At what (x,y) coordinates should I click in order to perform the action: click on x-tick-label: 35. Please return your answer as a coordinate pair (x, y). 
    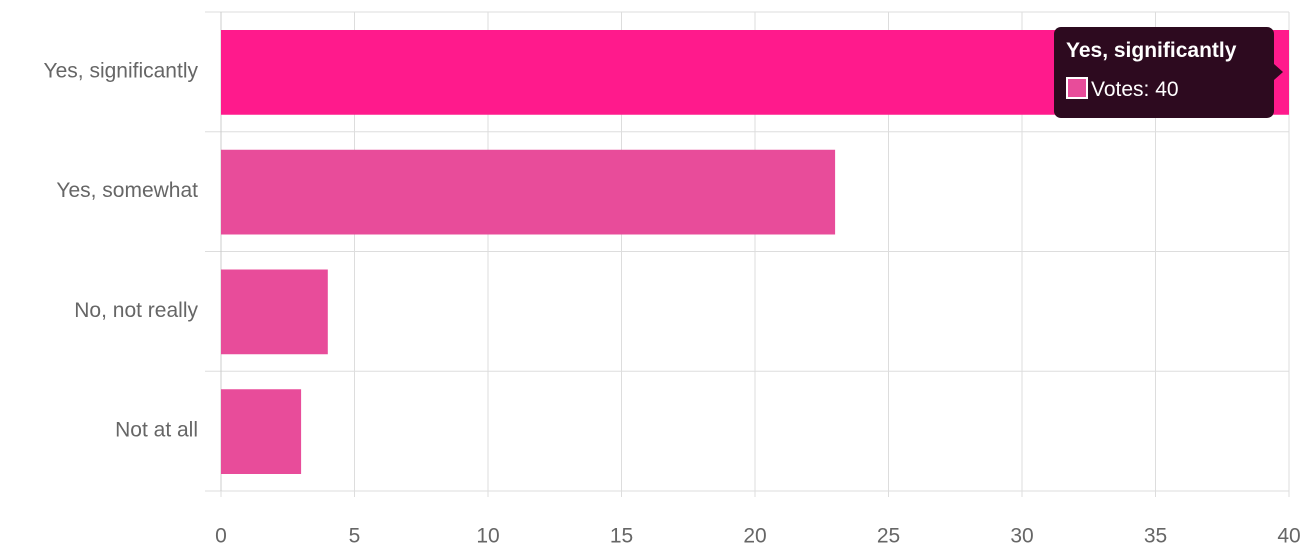
    Looking at the image, I should click on (1155, 536).